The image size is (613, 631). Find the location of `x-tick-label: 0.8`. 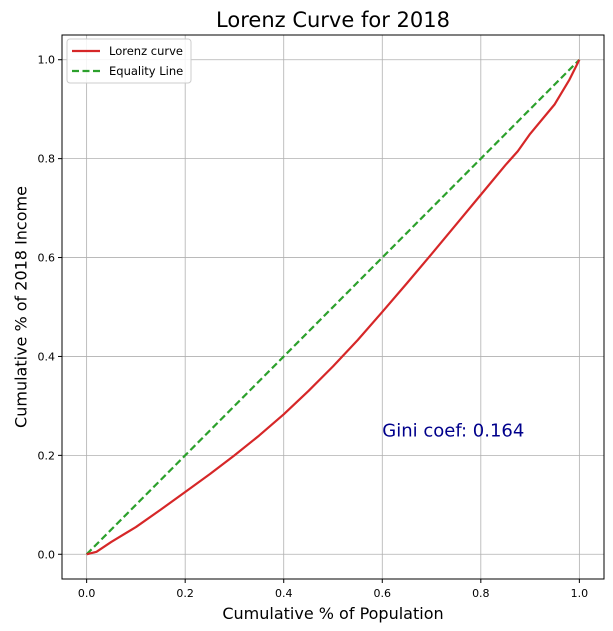

x-tick-label: 0.8 is located at coordinates (481, 593).